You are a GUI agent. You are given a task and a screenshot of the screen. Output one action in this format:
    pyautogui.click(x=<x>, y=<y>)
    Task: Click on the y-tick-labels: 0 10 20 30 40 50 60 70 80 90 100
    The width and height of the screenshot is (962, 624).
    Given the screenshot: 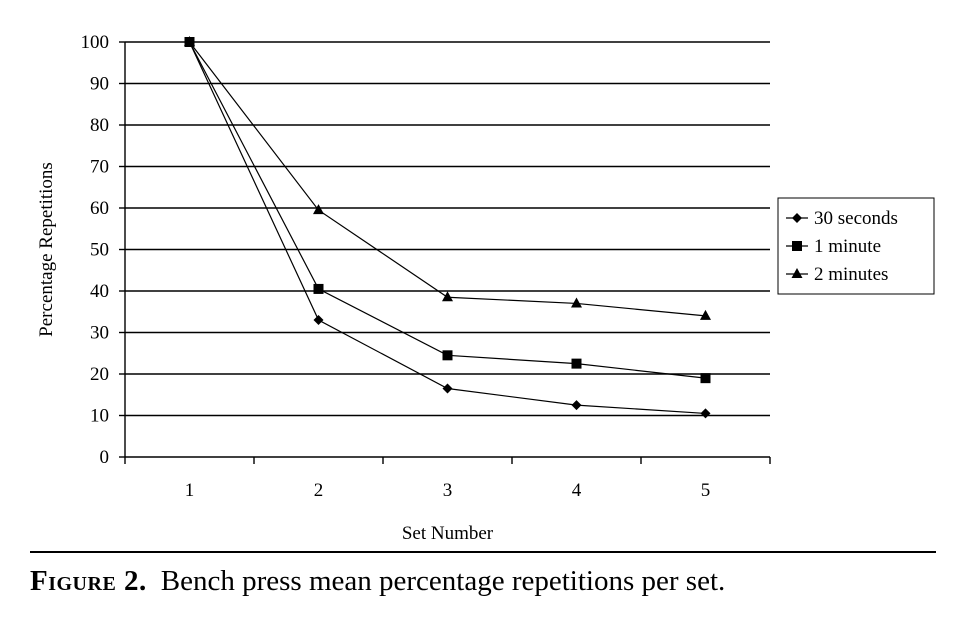 What is the action you would take?
    pyautogui.click(x=95, y=250)
    